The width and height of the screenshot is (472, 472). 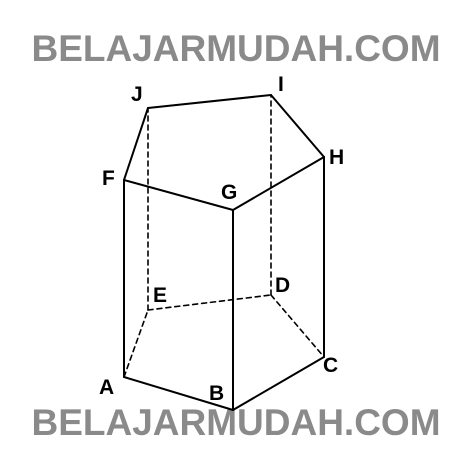 What do you see at coordinates (178, 195) in the screenshot?
I see `edge-f-g` at bounding box center [178, 195].